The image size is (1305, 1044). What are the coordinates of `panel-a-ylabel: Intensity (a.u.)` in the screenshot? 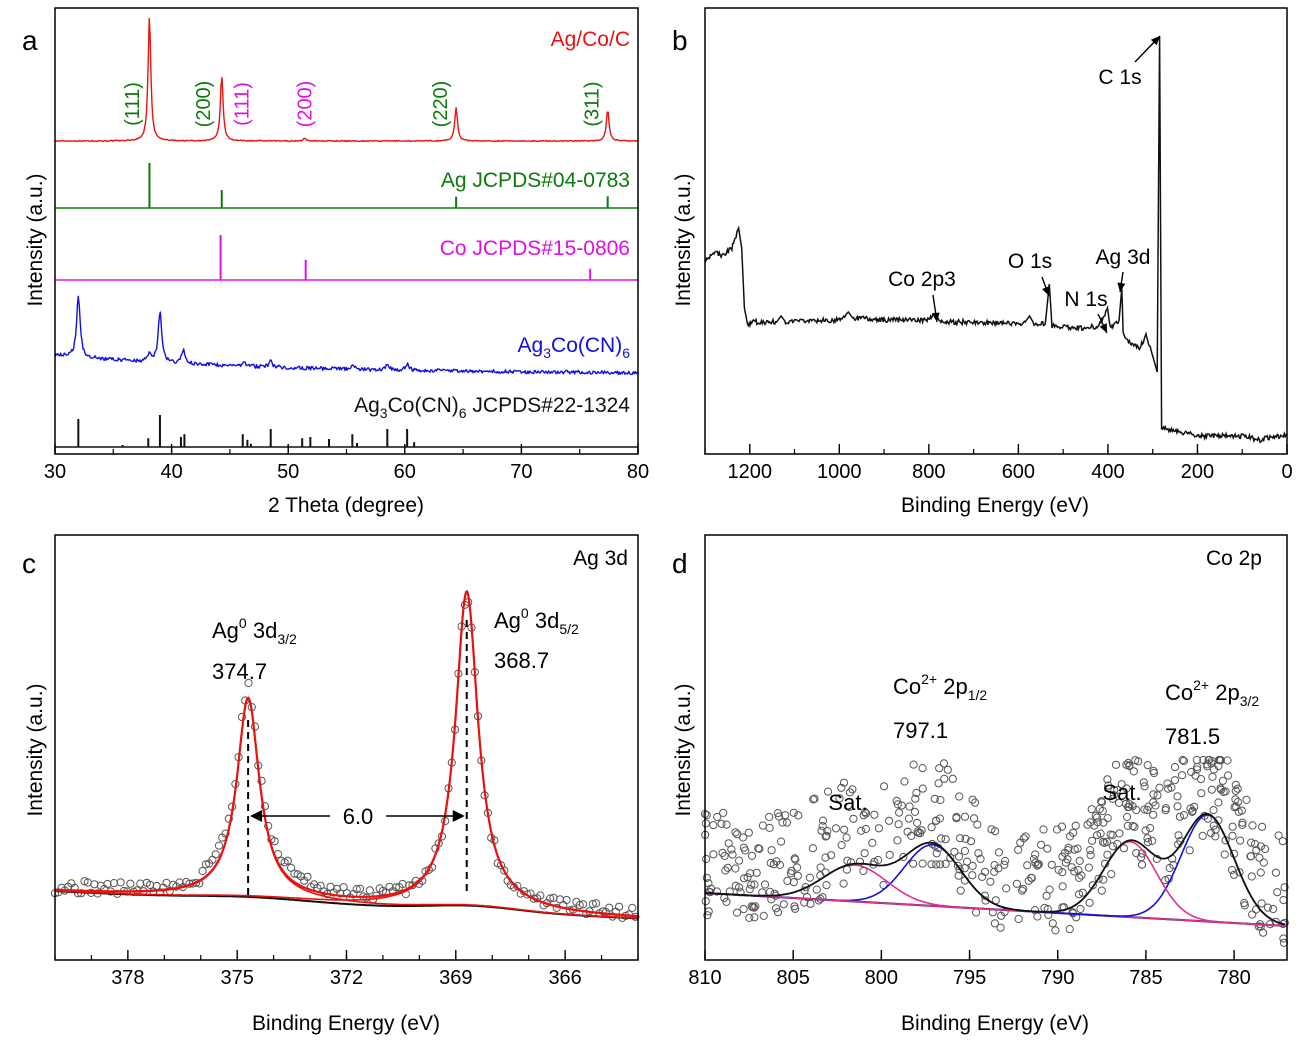 It's located at (35, 239).